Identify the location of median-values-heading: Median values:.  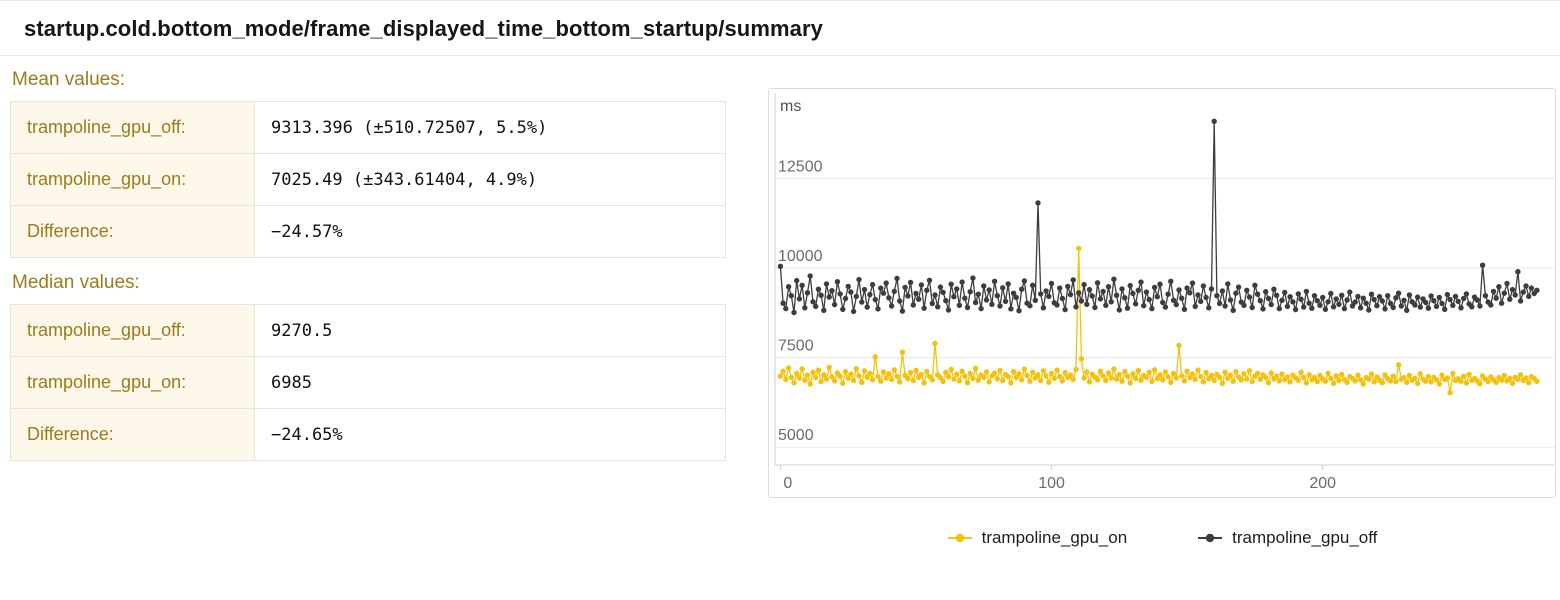
(76, 282).